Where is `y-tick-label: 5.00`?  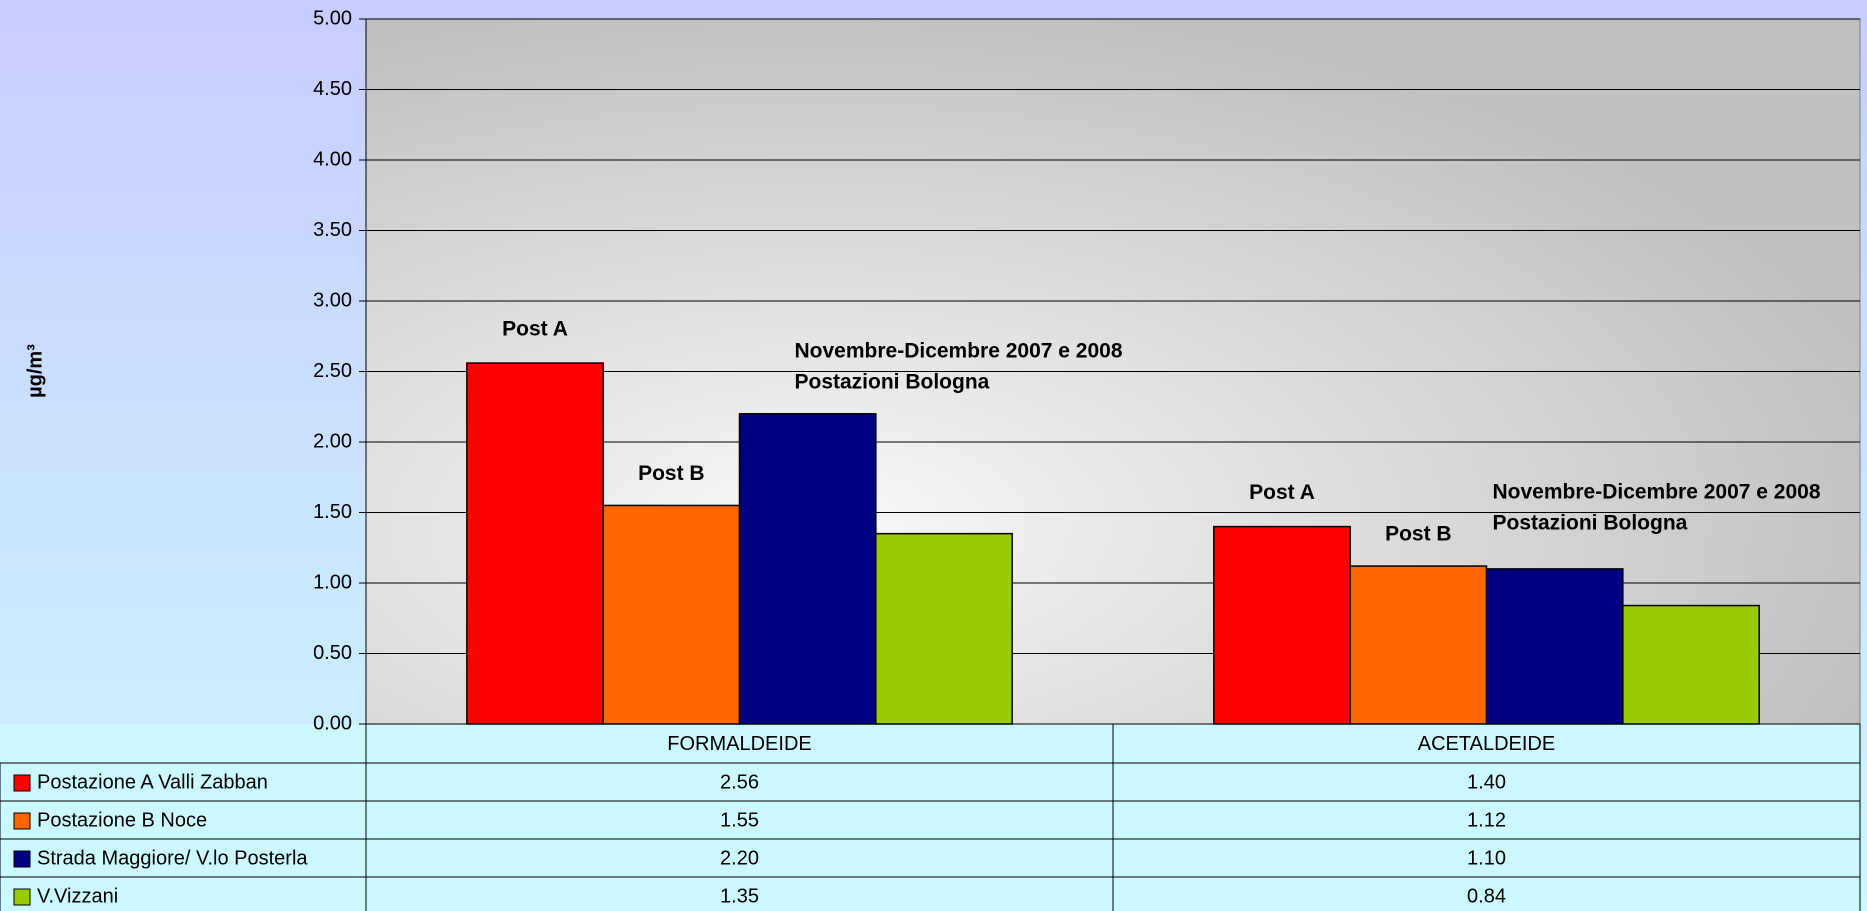 y-tick-label: 5.00 is located at coordinates (332, 18).